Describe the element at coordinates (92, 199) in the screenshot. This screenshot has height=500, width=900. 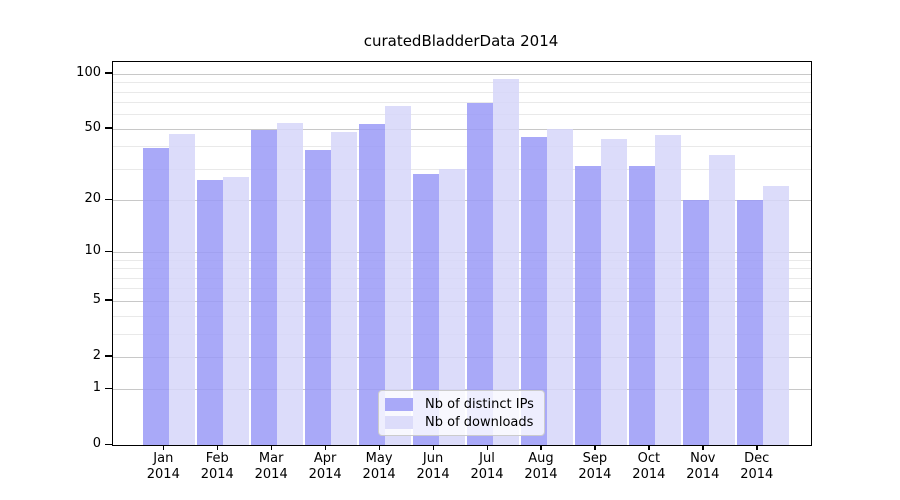
I see `y-tick-label: 20` at that location.